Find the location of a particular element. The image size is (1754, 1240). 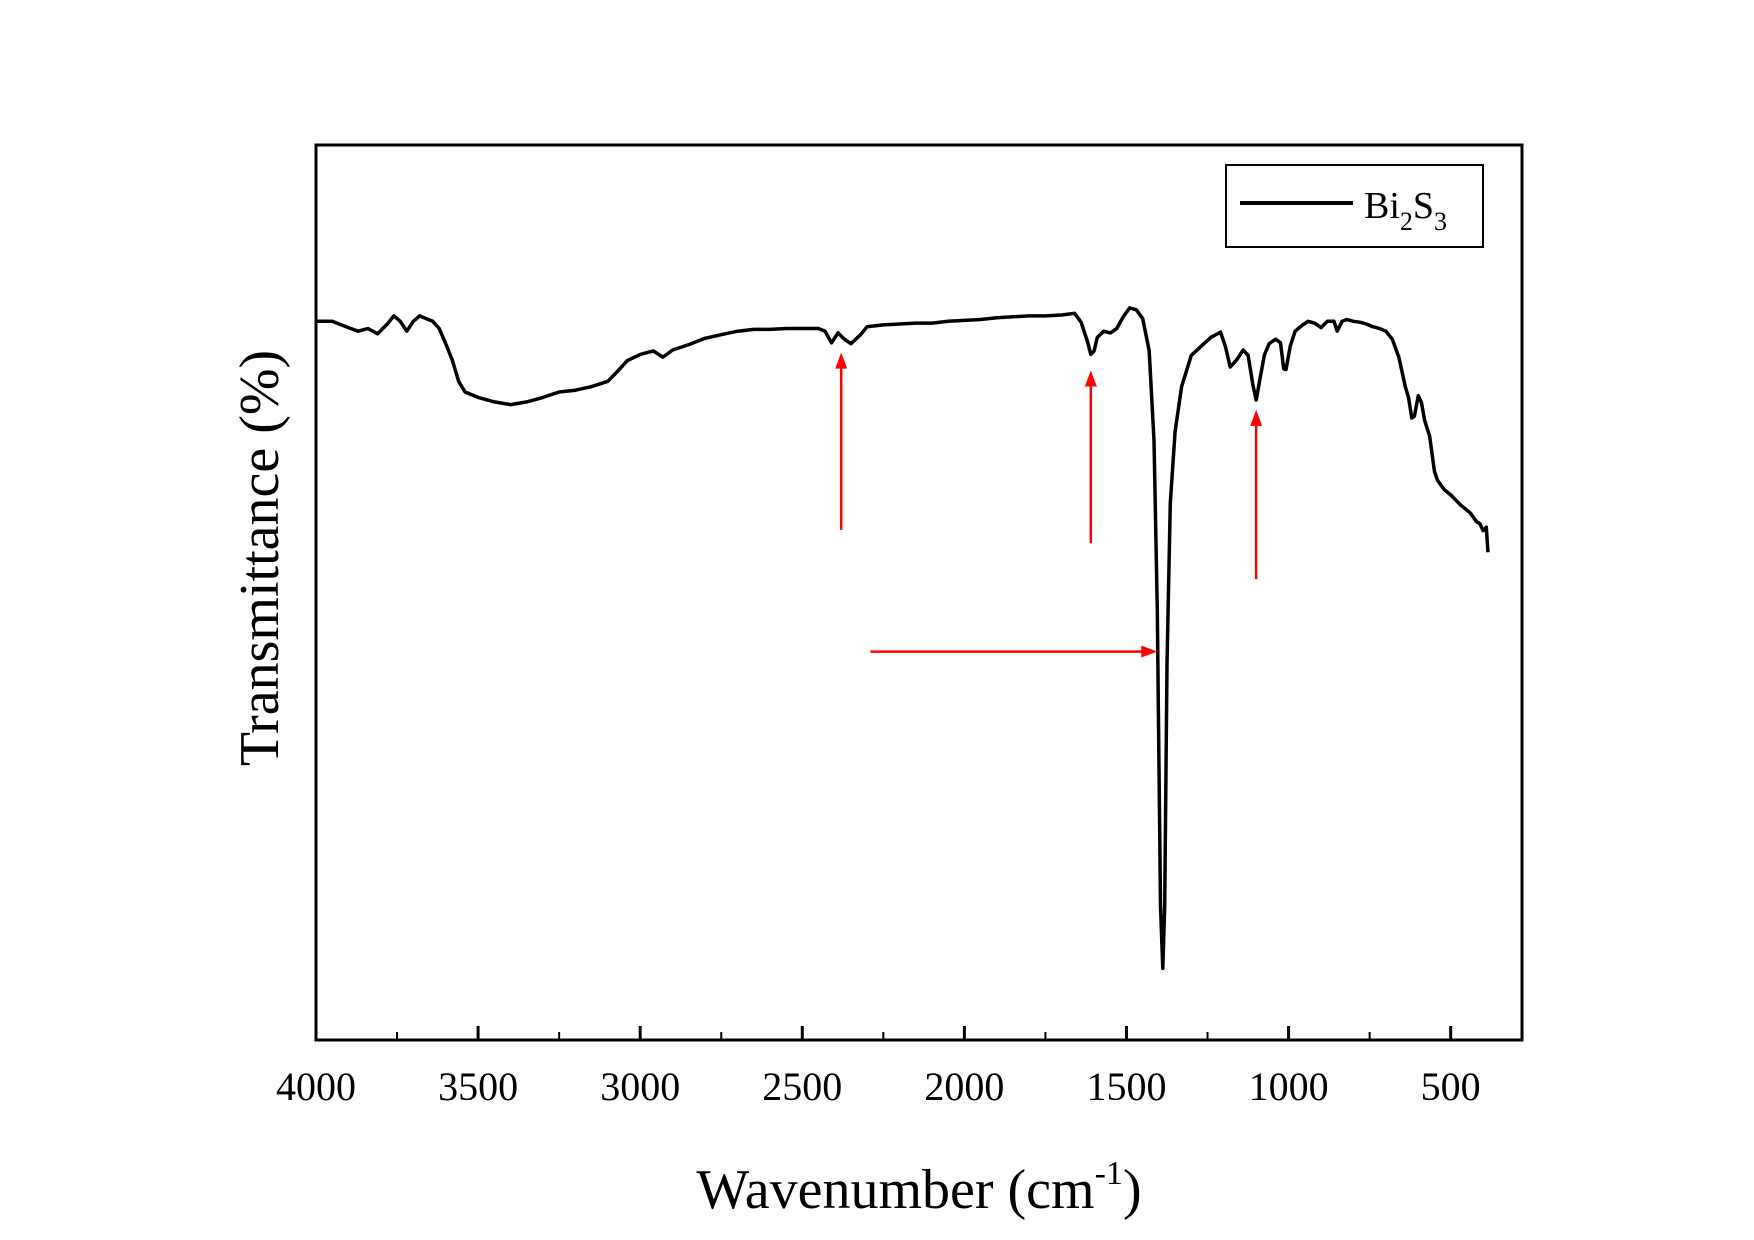

legend-box is located at coordinates (1354, 206).